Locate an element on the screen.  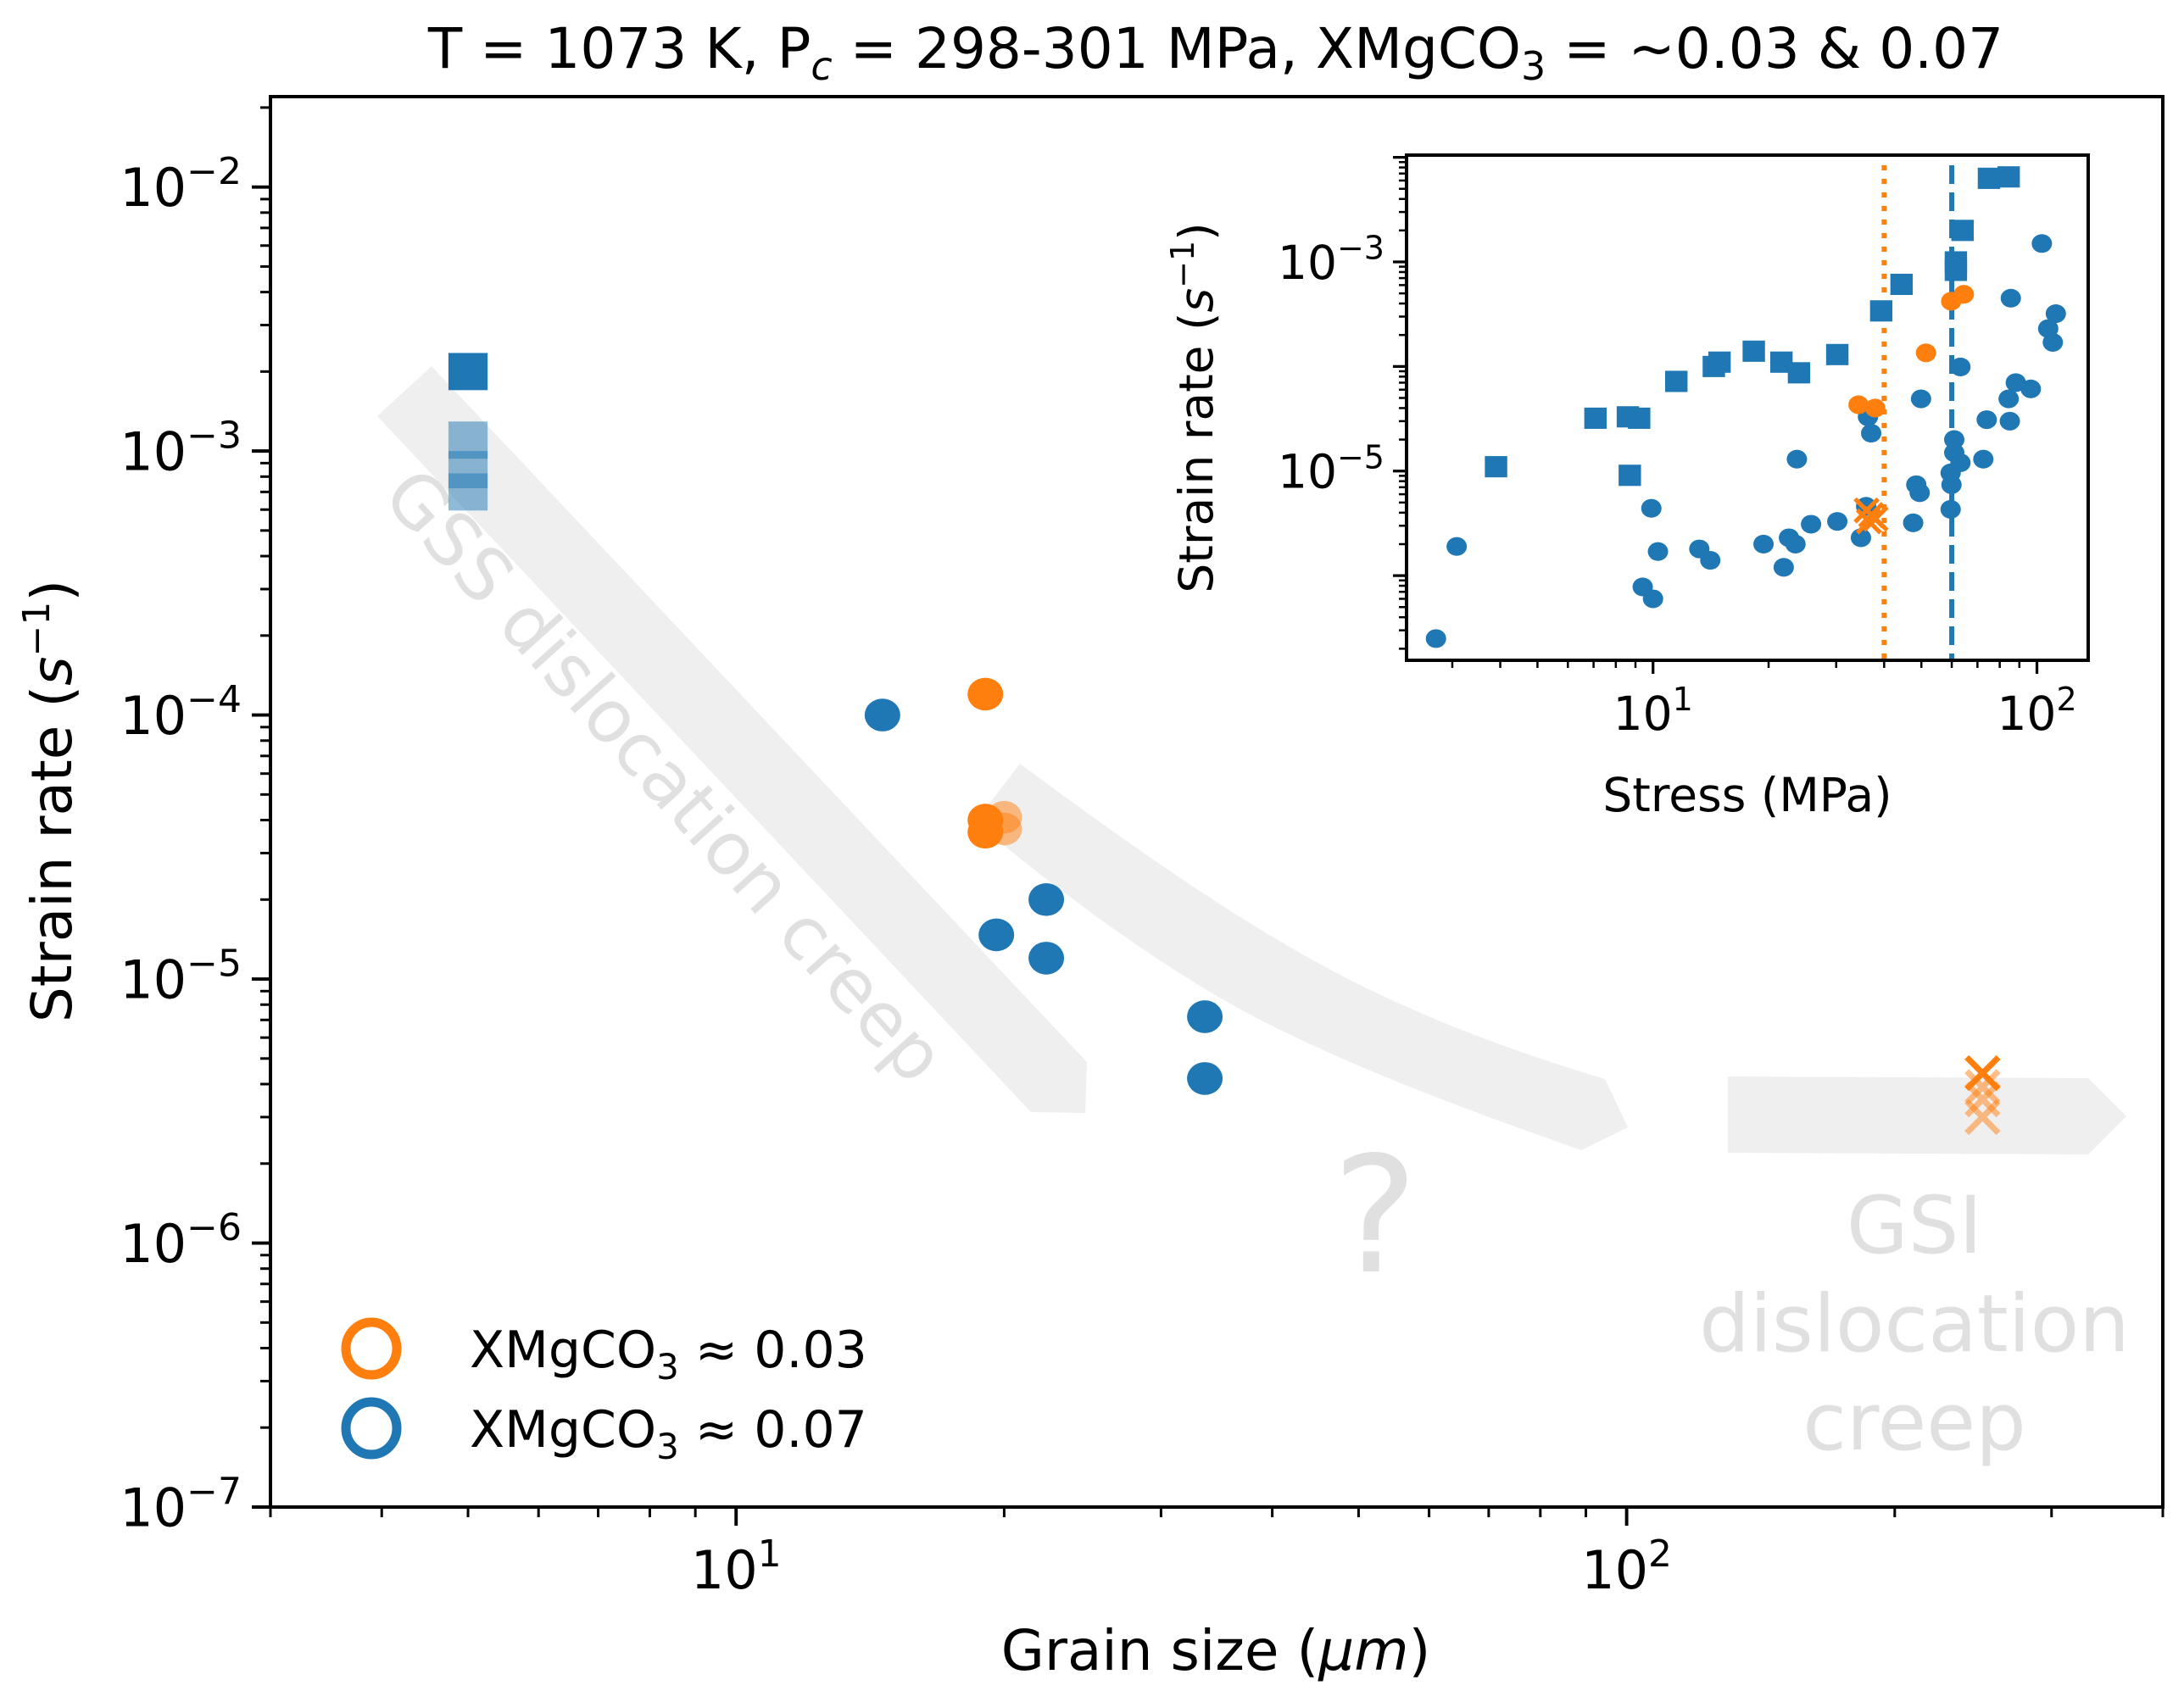
y-tick-label: 10⁻² is located at coordinates (181, 184).